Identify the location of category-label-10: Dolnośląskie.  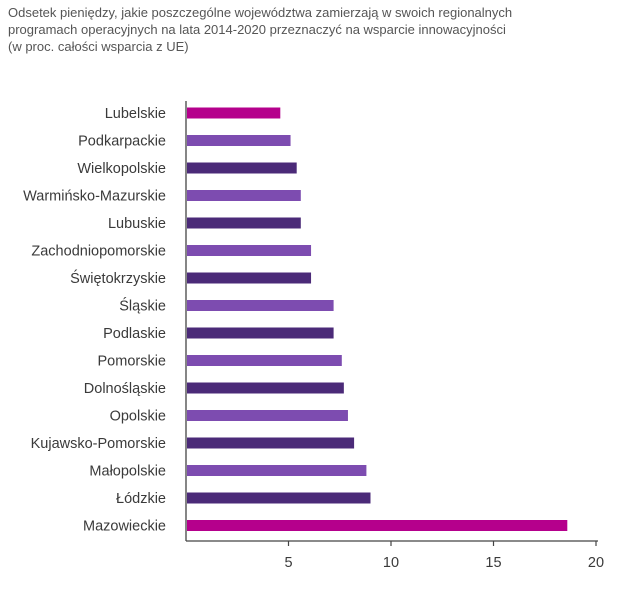
(125, 389).